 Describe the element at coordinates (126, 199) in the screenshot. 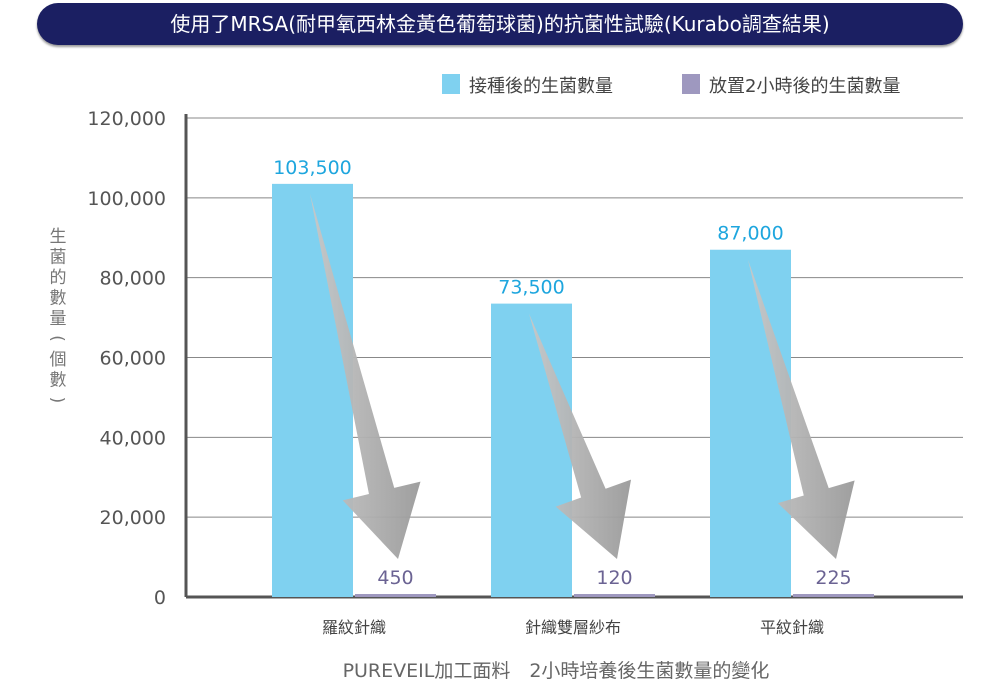

I see `y-tick-label: 100,000` at that location.